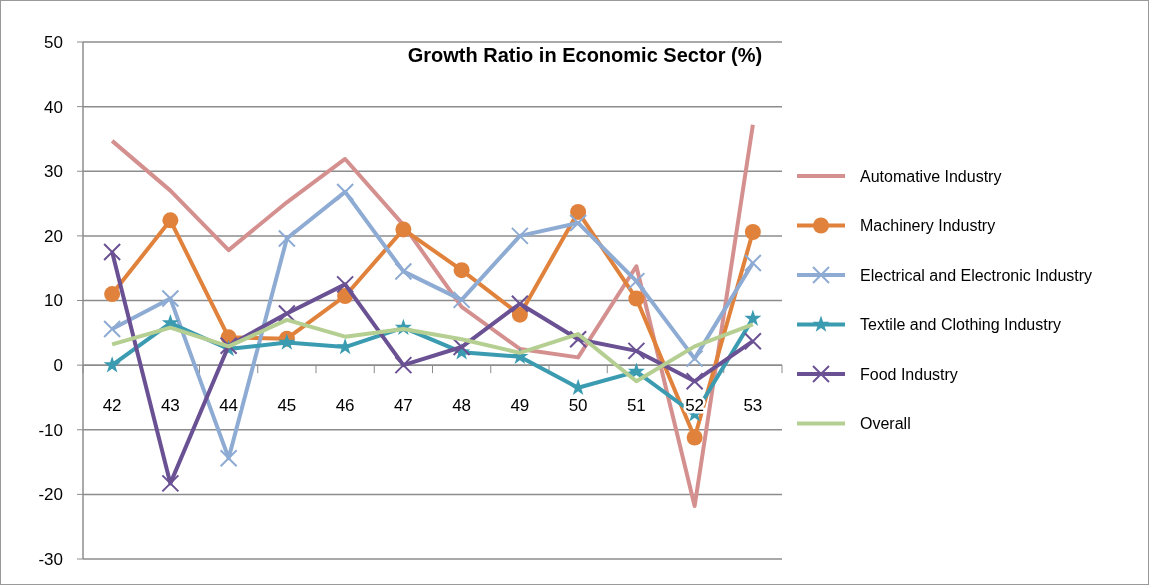 Image resolution: width=1149 pixels, height=585 pixels. Describe the element at coordinates (928, 226) in the screenshot. I see `legend-label: Machinery Industry` at that location.